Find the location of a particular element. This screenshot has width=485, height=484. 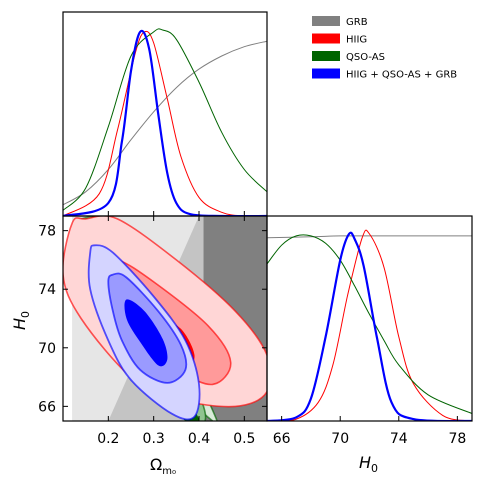

x-axis-label-omega: Ωm₀ is located at coordinates (163, 466).